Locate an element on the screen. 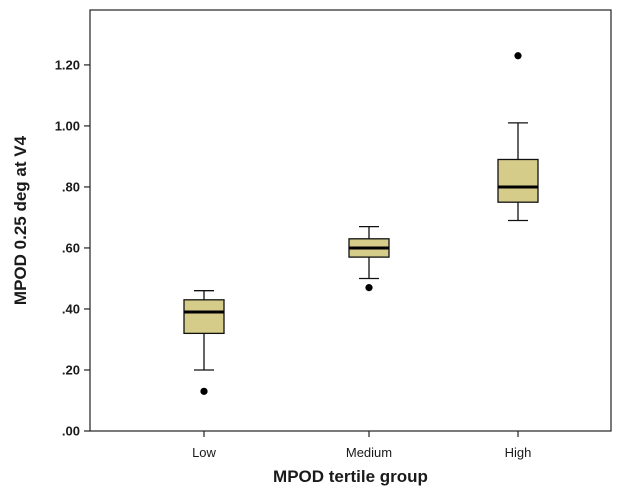 The height and width of the screenshot is (492, 622). x-category-label: Medium is located at coordinates (369, 452).